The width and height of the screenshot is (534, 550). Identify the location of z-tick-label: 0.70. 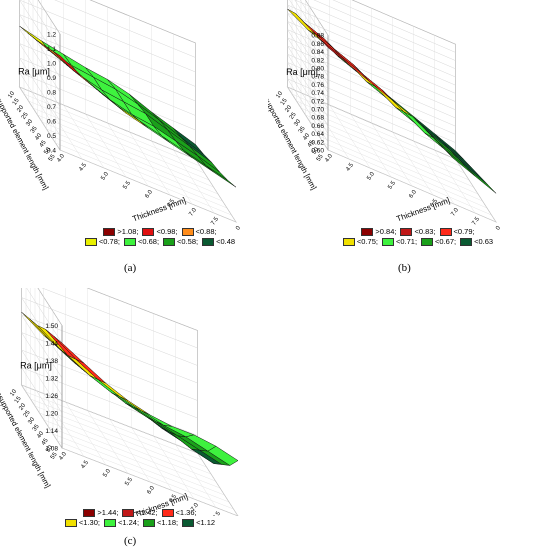
(317, 110).